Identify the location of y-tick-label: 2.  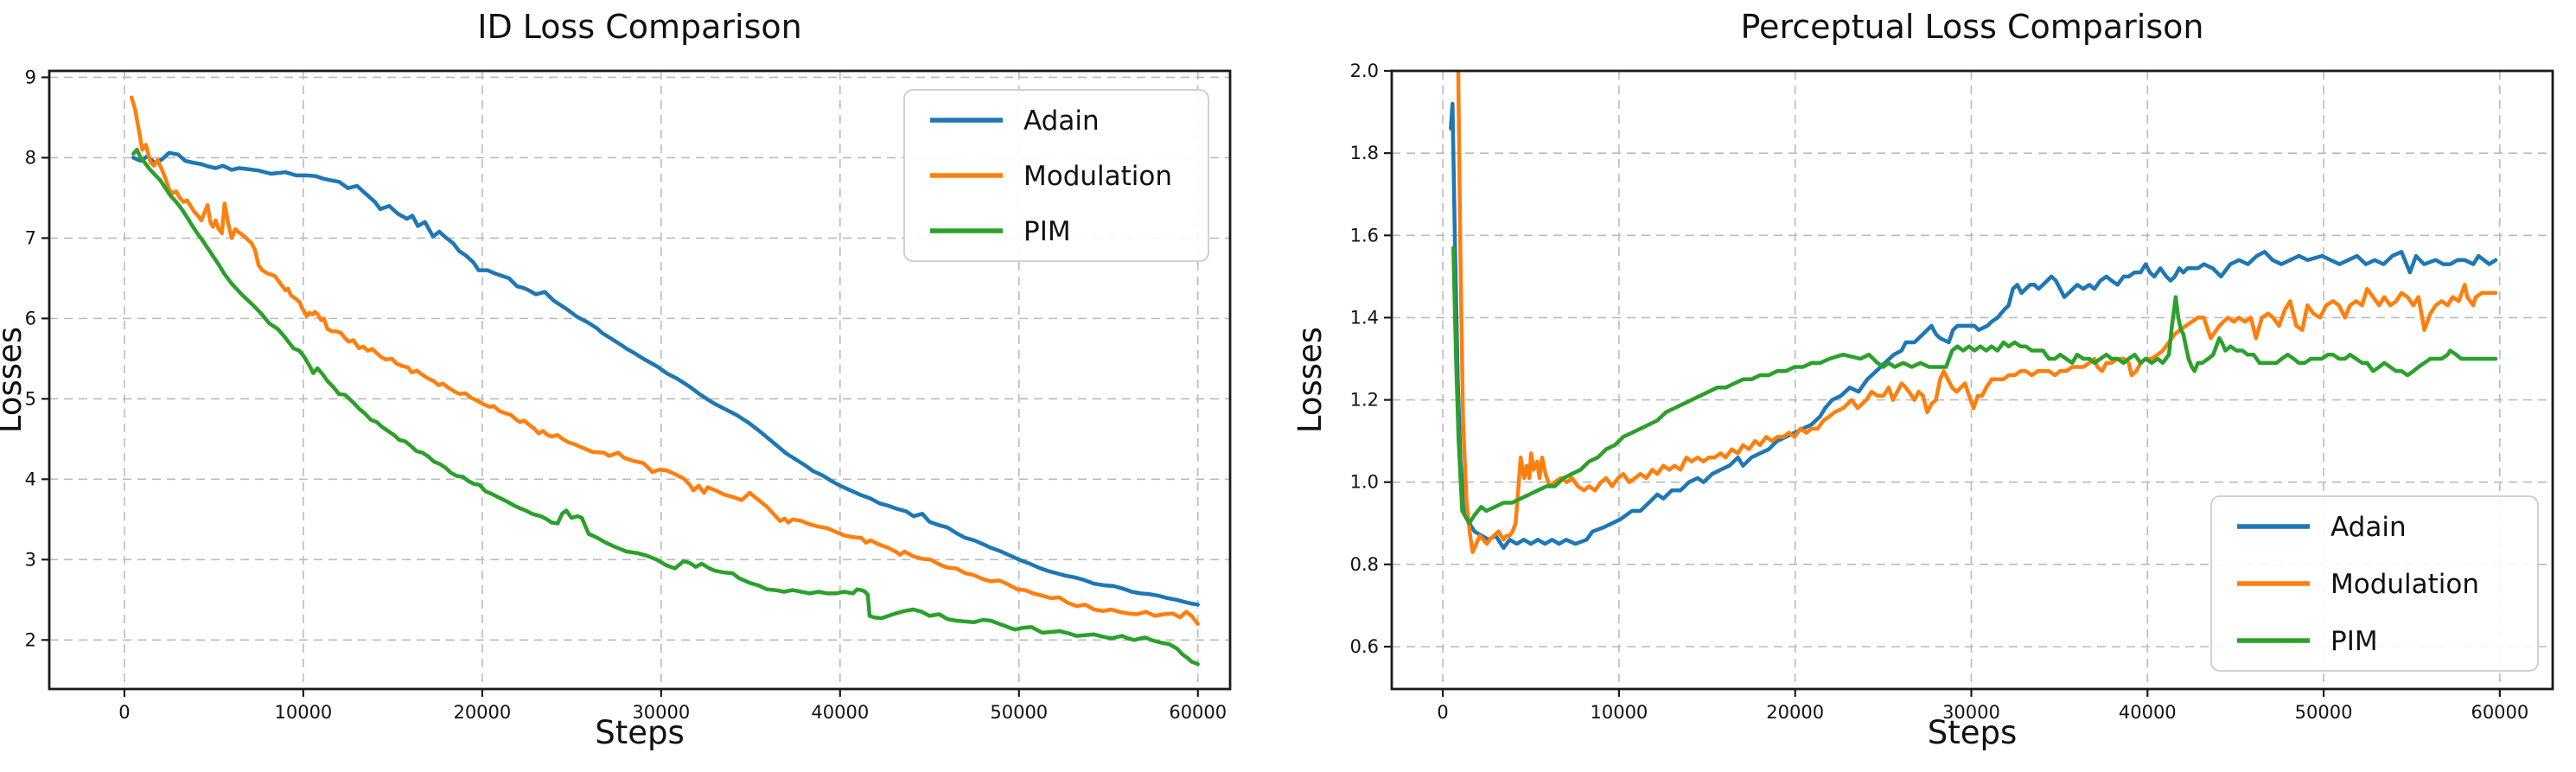
(30, 639).